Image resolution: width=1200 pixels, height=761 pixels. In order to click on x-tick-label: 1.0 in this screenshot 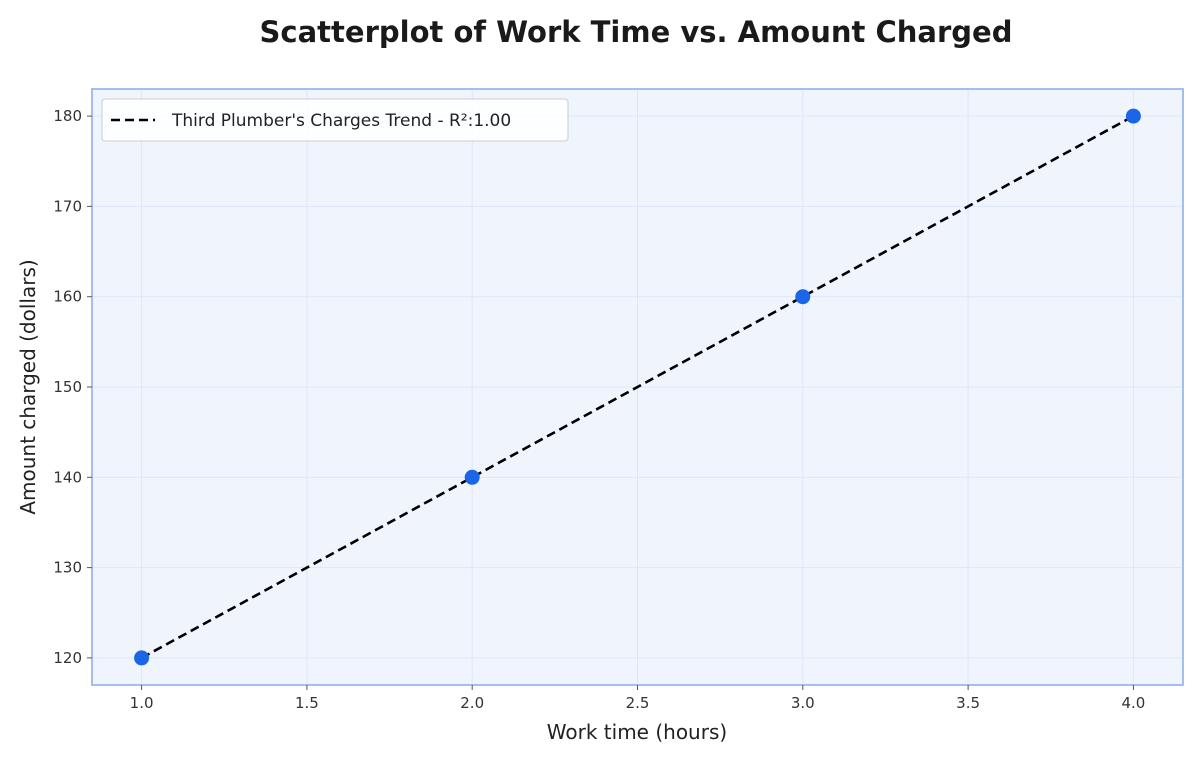, I will do `click(142, 703)`.